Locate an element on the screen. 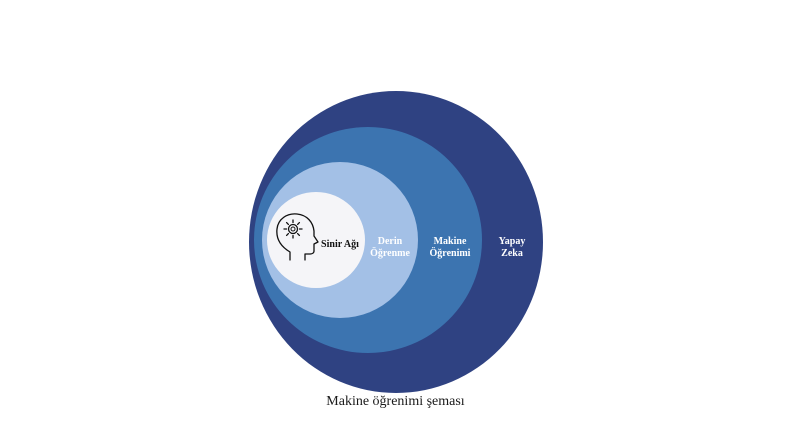 The height and width of the screenshot is (423, 791). makine-ogrenimi-label-line1: Makine is located at coordinates (450, 241).